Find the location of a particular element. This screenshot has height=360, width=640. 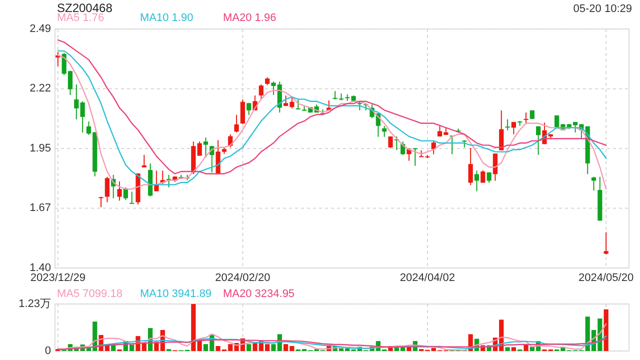

y-tick-label: 2.49 is located at coordinates (40, 28).